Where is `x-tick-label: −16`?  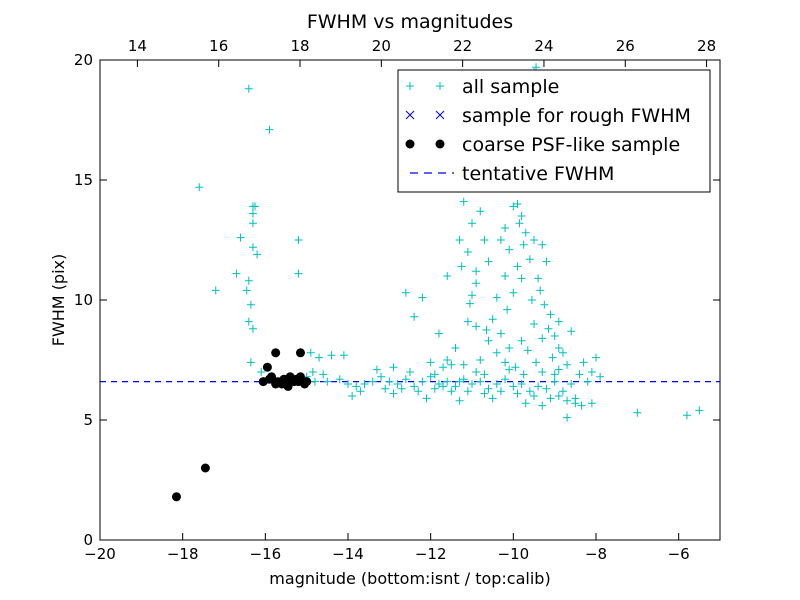 x-tick-label: −16 is located at coordinates (266, 554).